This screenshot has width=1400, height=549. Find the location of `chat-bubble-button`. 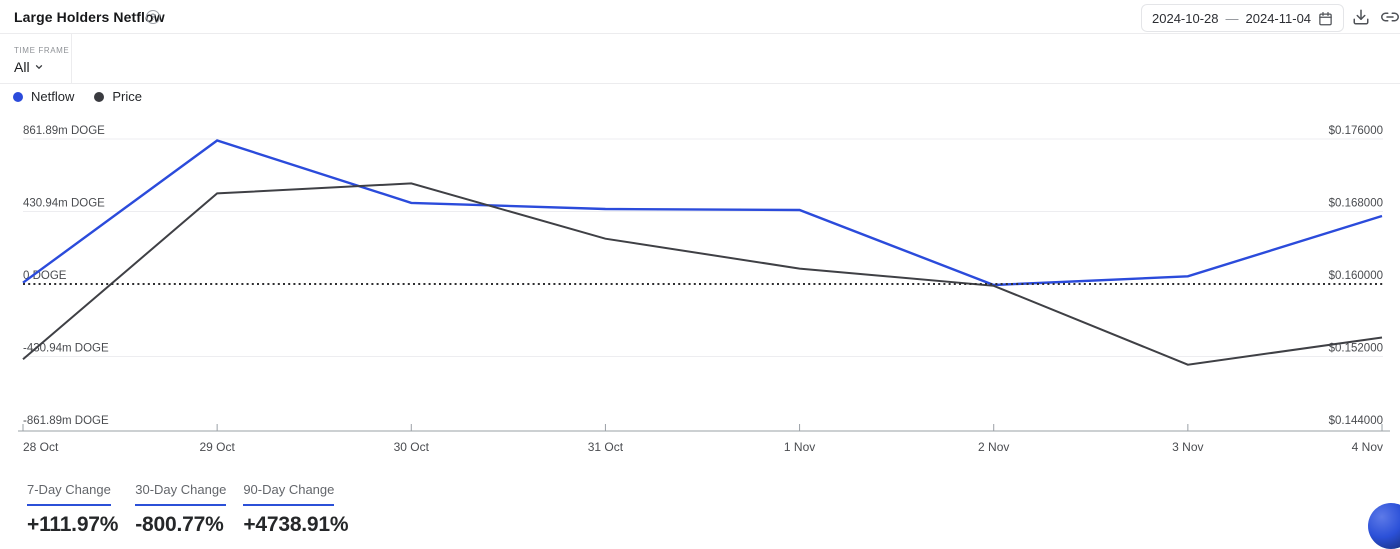

chat-bubble-button is located at coordinates (1384, 526).